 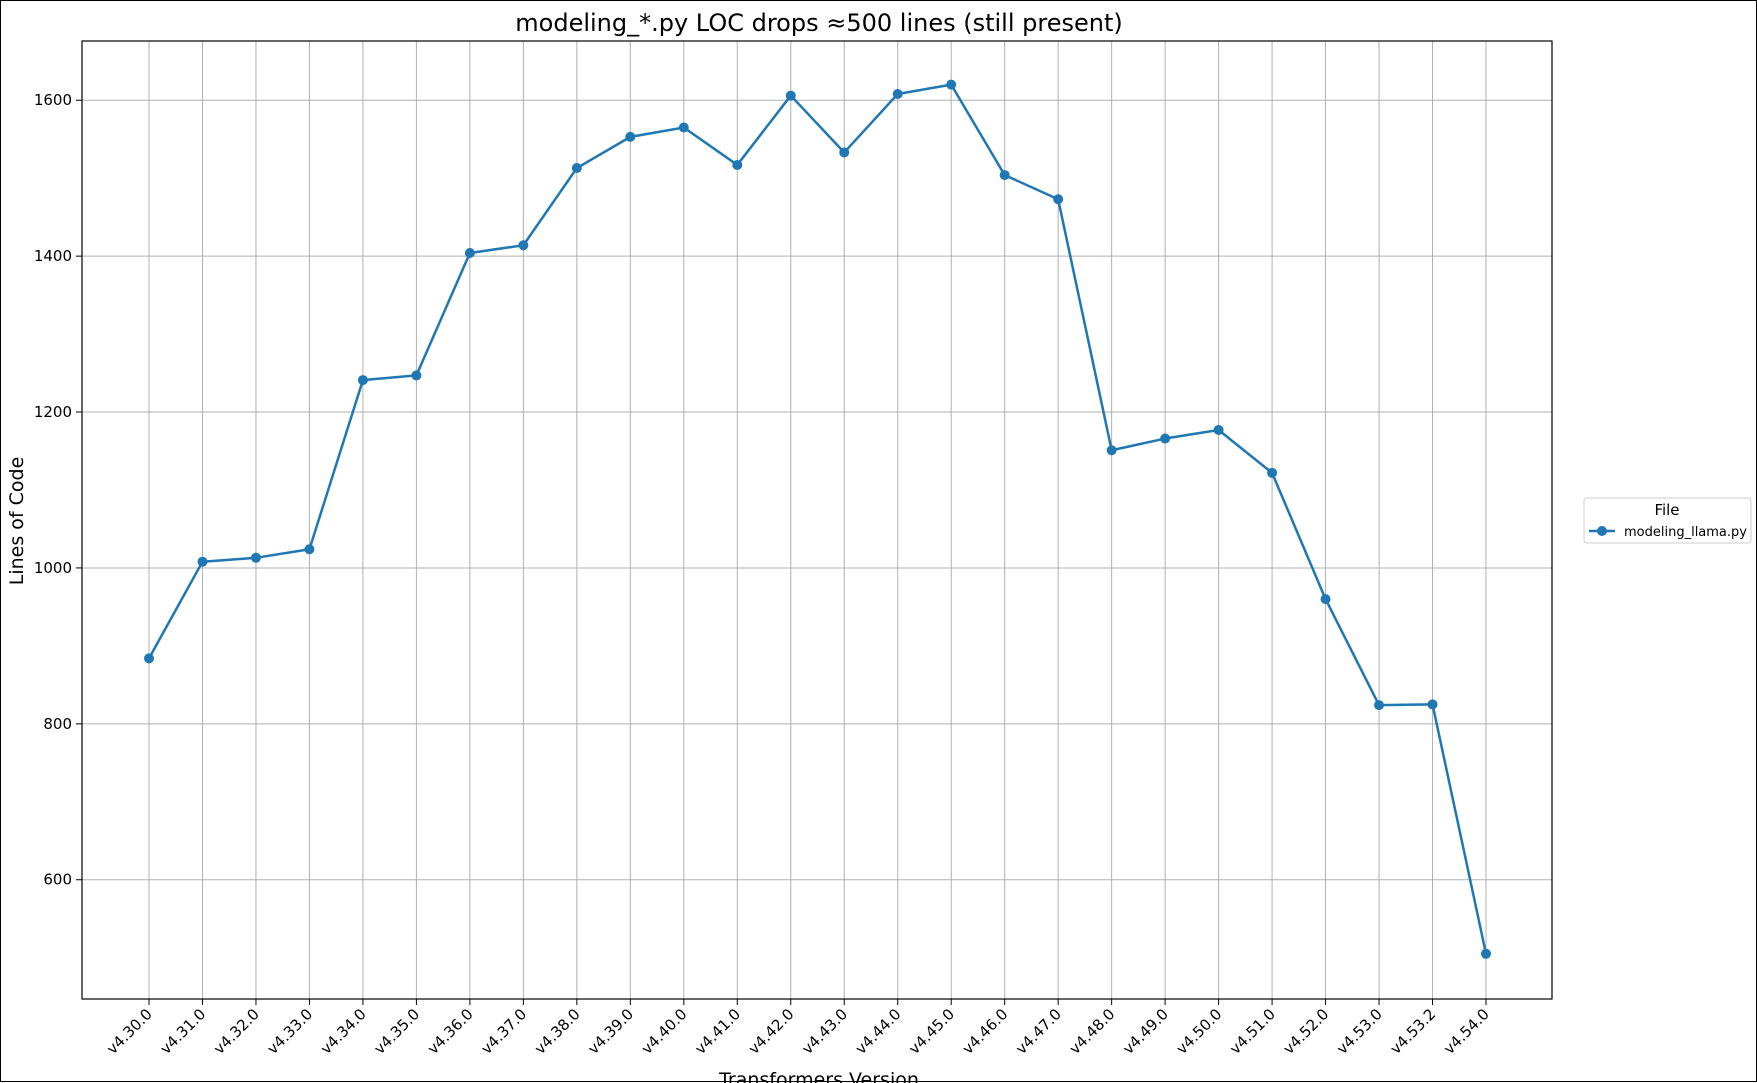 I want to click on x-tick-label: v4.32.0, so click(x=236, y=1031).